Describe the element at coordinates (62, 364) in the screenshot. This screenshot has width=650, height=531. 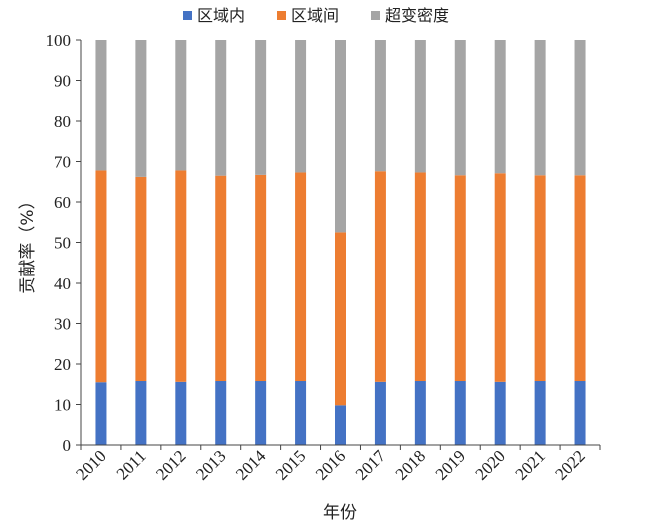
I see `y-tick-label: 20` at that location.